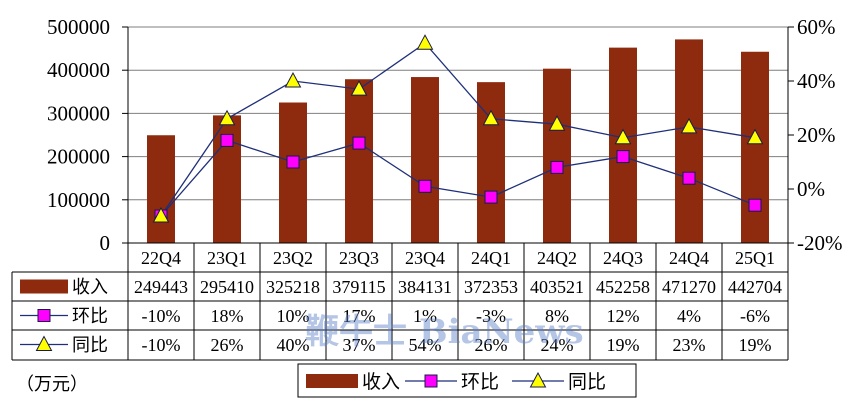  What do you see at coordinates (425, 345) in the screenshot?
I see `yoy-value-cell: 54%` at bounding box center [425, 345].